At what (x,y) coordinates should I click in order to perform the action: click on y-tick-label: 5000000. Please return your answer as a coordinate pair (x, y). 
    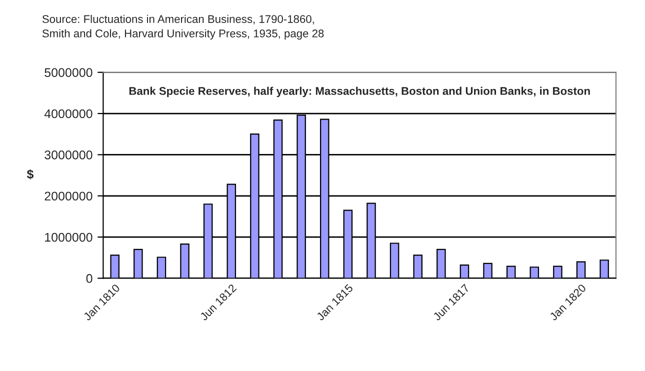
    Looking at the image, I should click on (68, 72).